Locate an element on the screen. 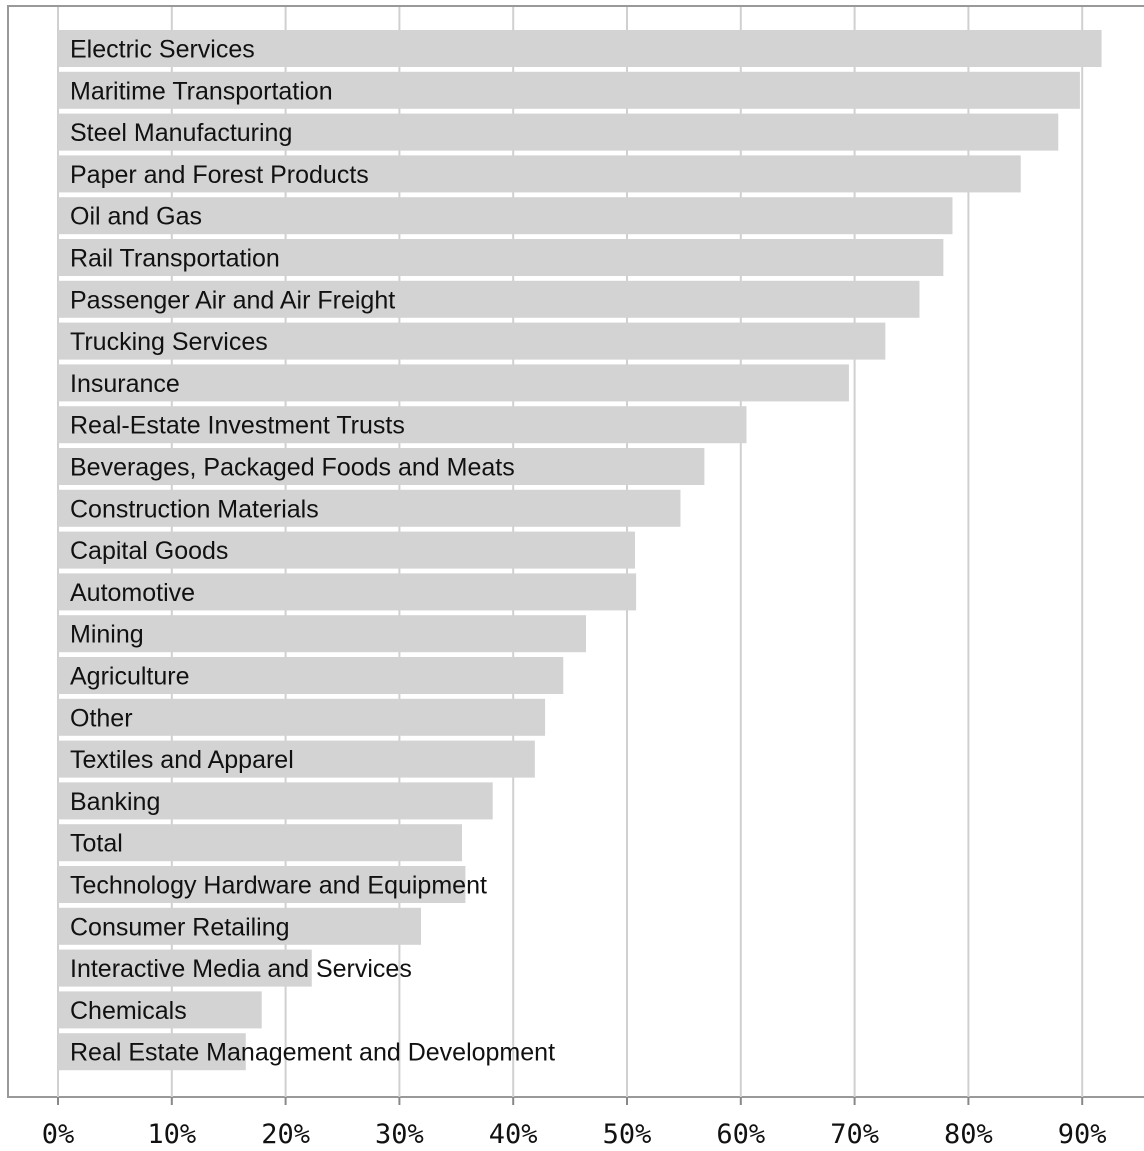 The image size is (1144, 1151). bar-label: Chemicals is located at coordinates (128, 1011).